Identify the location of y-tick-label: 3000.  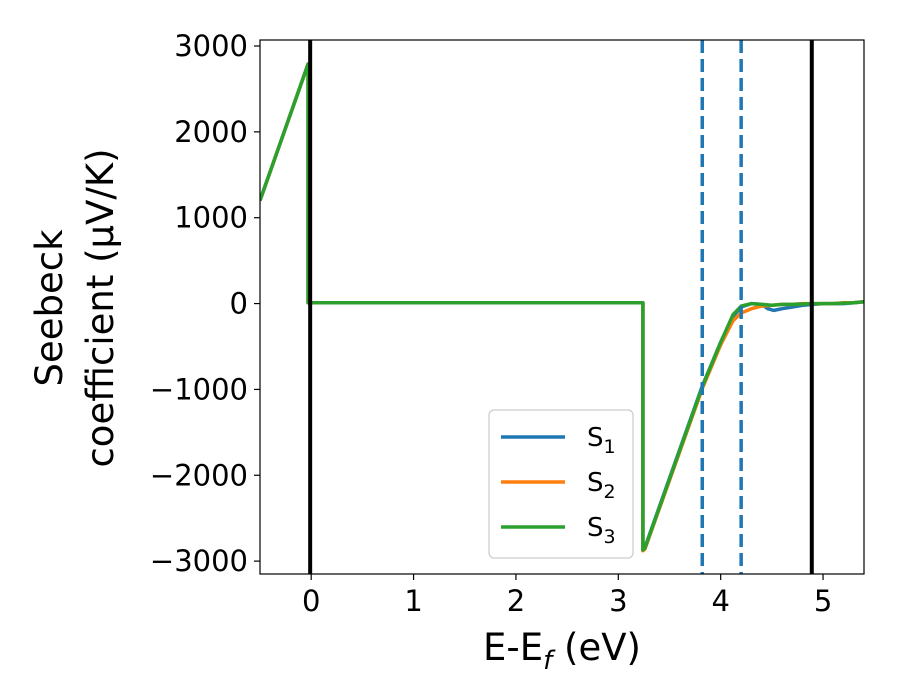
(211, 46).